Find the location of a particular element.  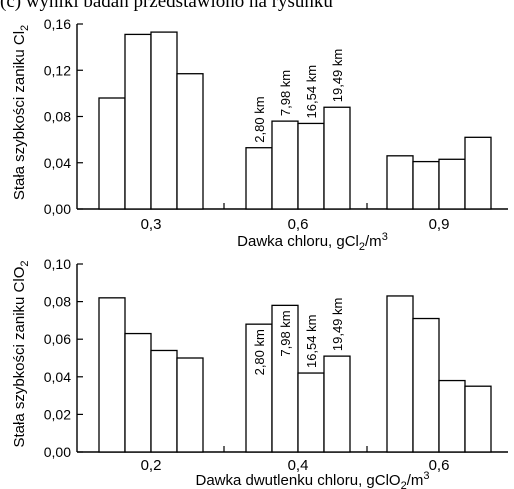

x-category-label: 0,3 is located at coordinates (151, 224).